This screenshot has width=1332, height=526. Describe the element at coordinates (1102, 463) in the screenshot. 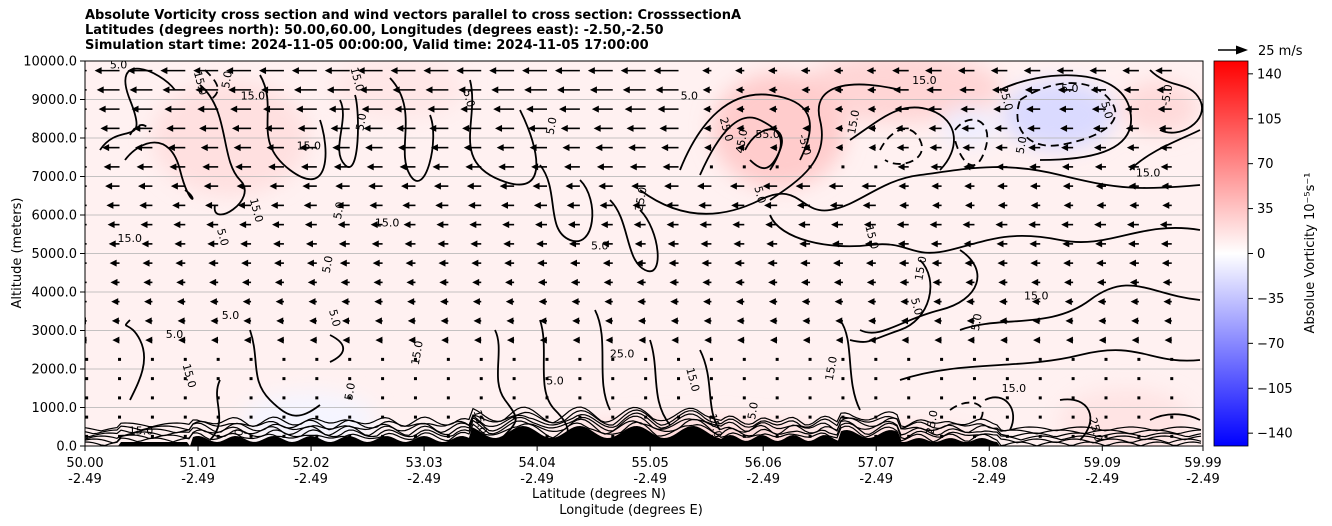

I see `x-tick-label-lat: 59.09` at that location.